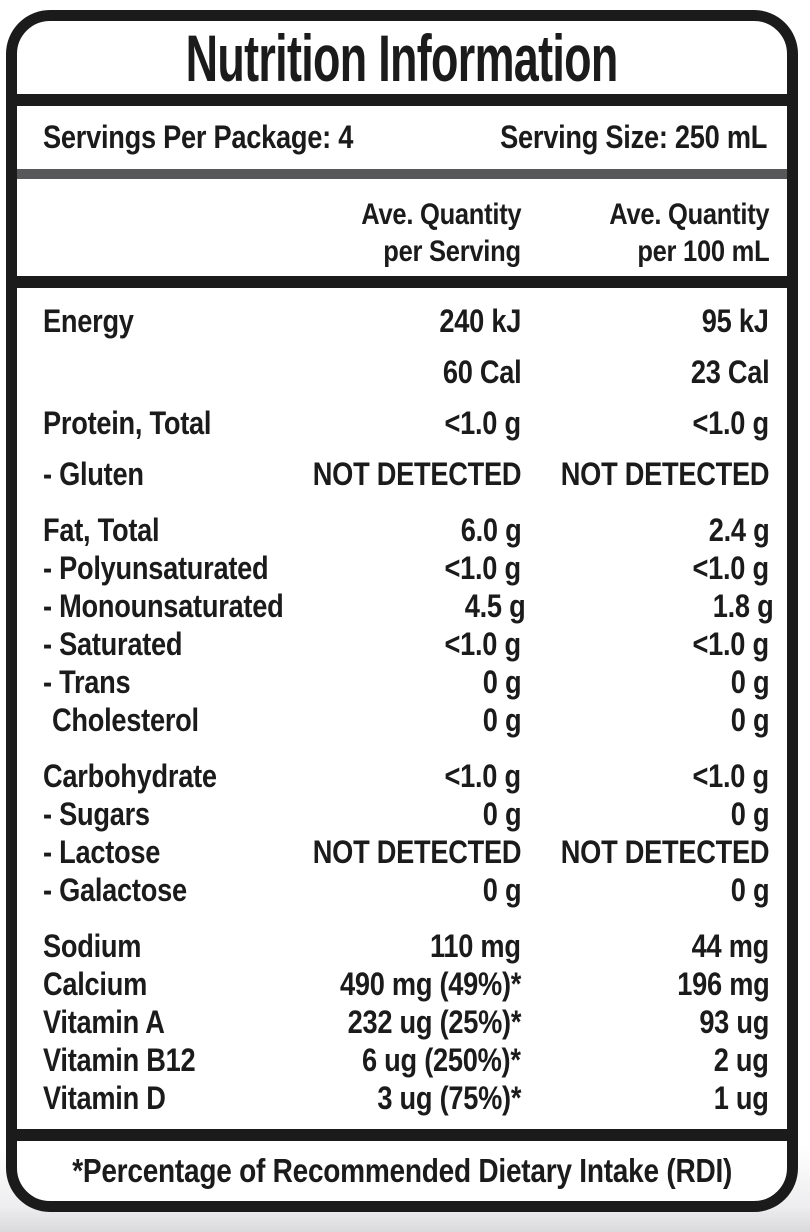 The image size is (810, 1232). Describe the element at coordinates (741, 1060) in the screenshot. I see `nutrient-value-per-100ml: 2 ug` at that location.